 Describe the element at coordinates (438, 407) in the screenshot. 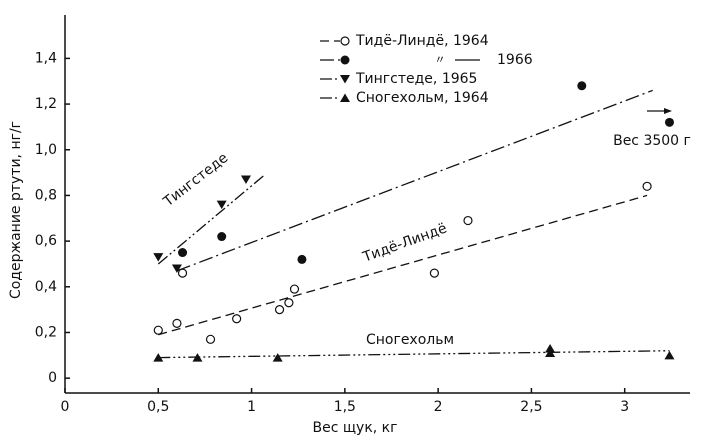

I see `x-tick-label: 2` at that location.